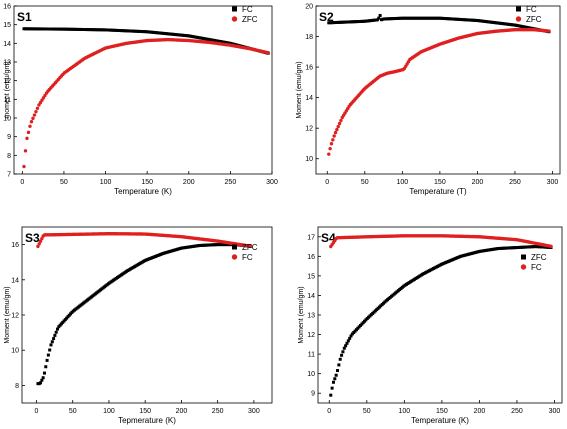  Describe the element at coordinates (144, 240) in the screenshot. I see `series-fc` at that location.